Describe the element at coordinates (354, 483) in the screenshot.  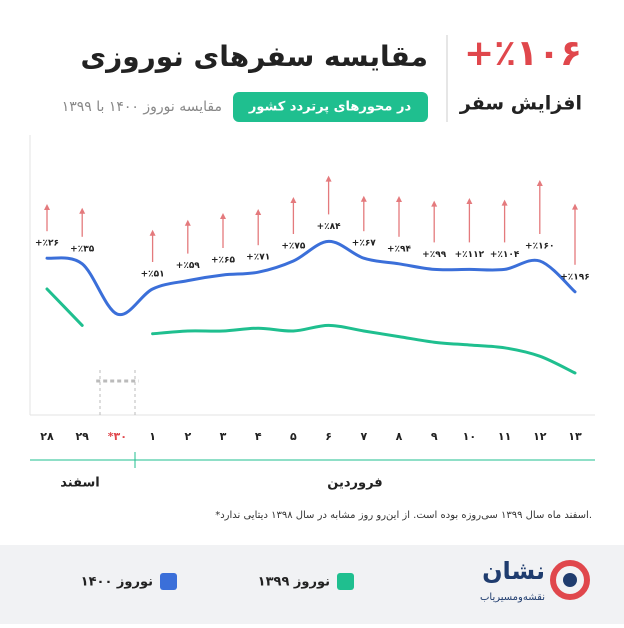
I see `period-label: فروردین` at that location.